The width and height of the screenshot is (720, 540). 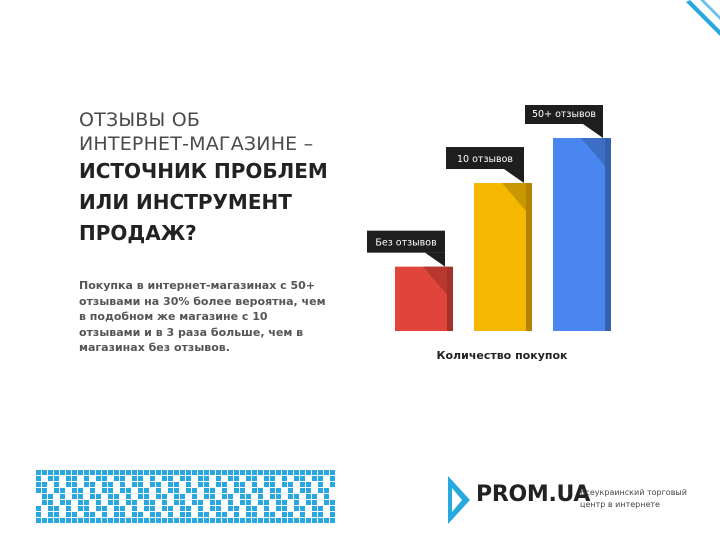 I want to click on title-light-line-1: ОТЗЫВЫ ОБ, so click(x=140, y=120).